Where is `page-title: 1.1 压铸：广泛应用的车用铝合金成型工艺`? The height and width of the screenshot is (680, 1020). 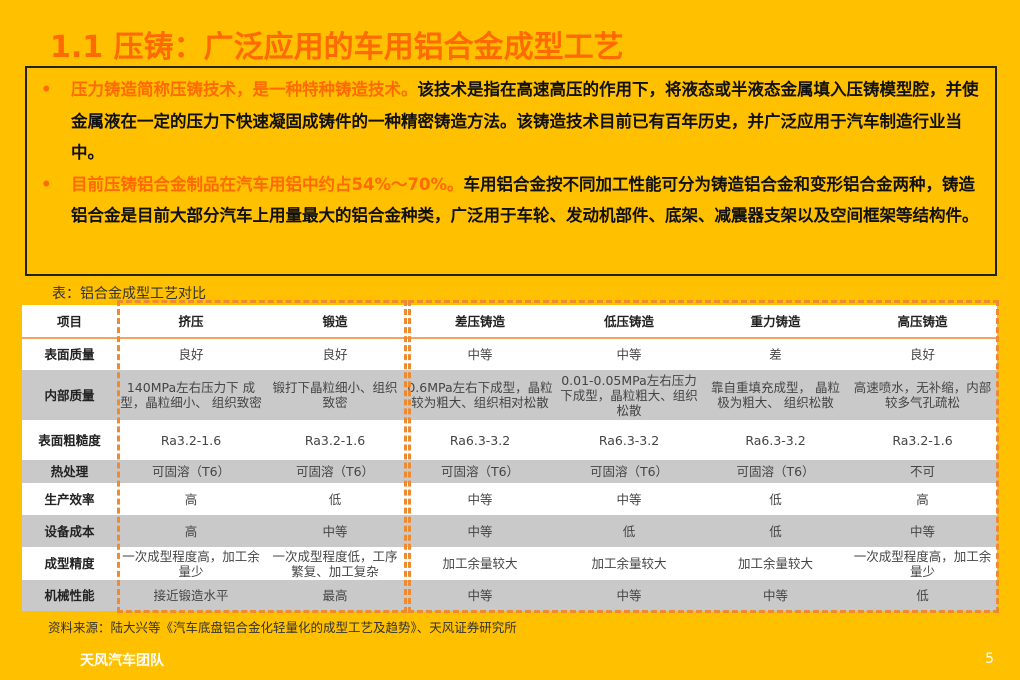
page-title: 1.1 压铸：广泛应用的车用铝合金成型工艺 is located at coordinates (337, 47).